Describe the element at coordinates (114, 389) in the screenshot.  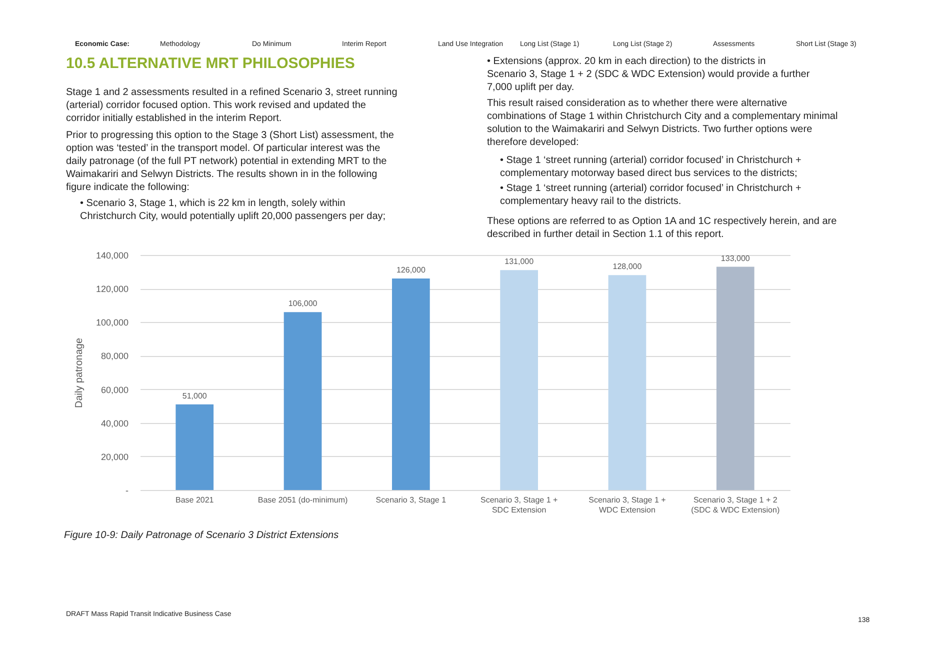
I see `y-tick-label: 60,000` at that location.